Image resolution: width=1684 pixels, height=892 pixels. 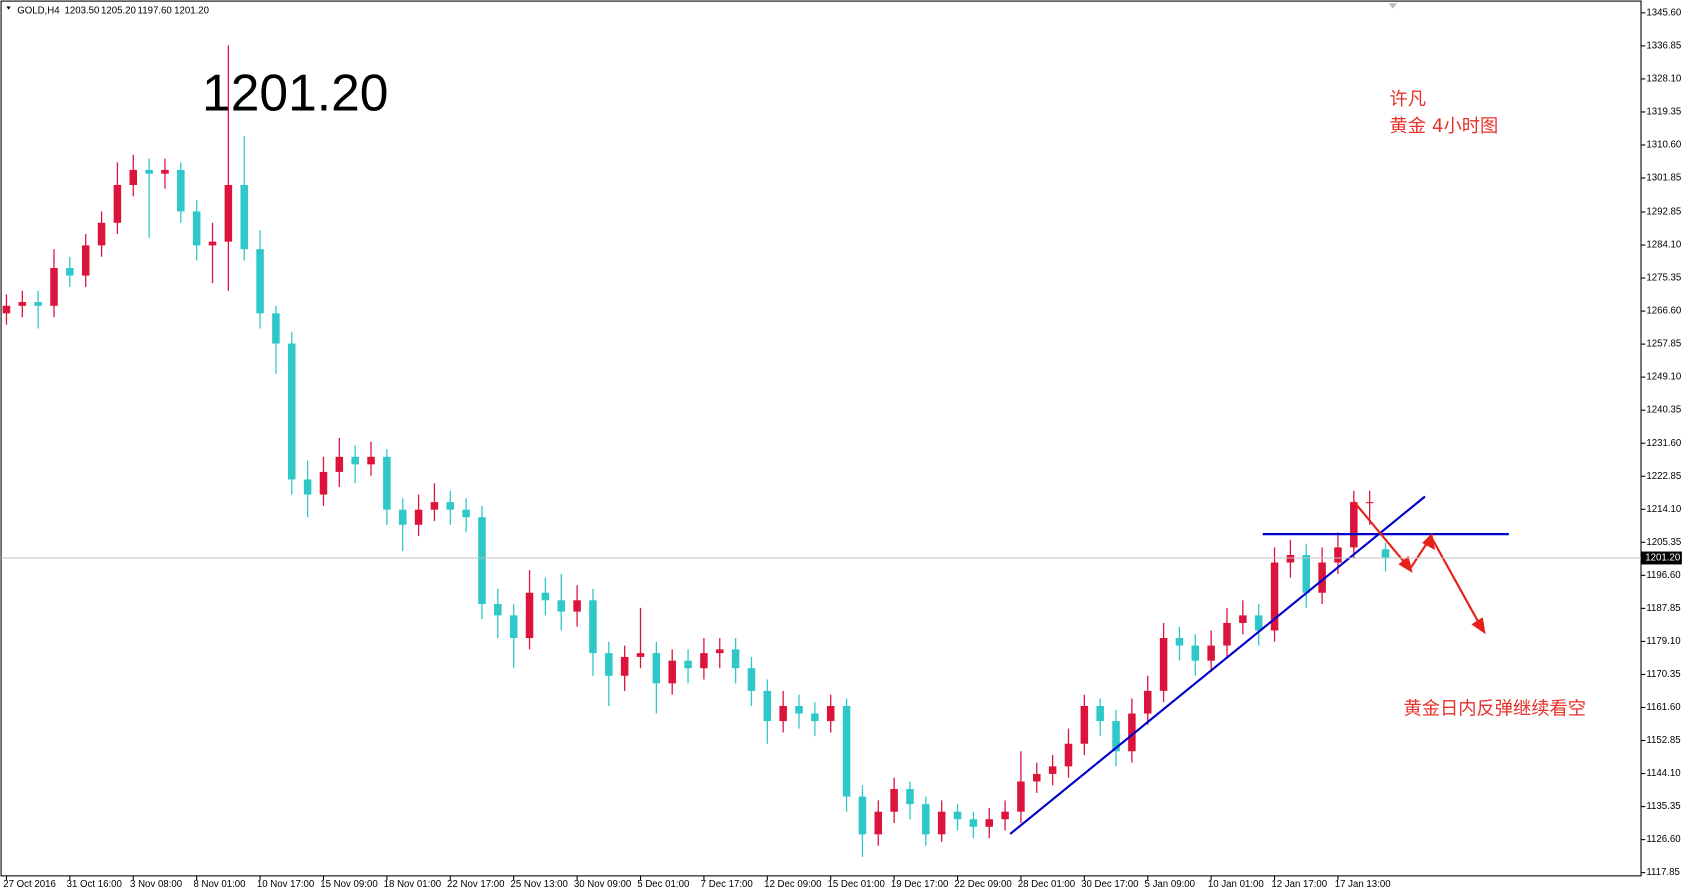 I want to click on trend-line, so click(x=1217, y=665).